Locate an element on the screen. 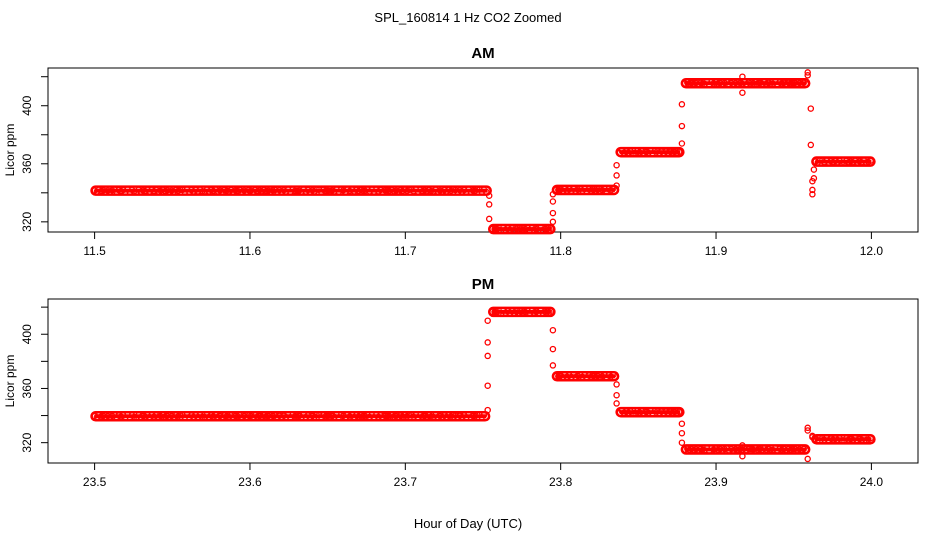 This screenshot has height=540, width=936. am-y-tick-label: 400 is located at coordinates (27, 105).